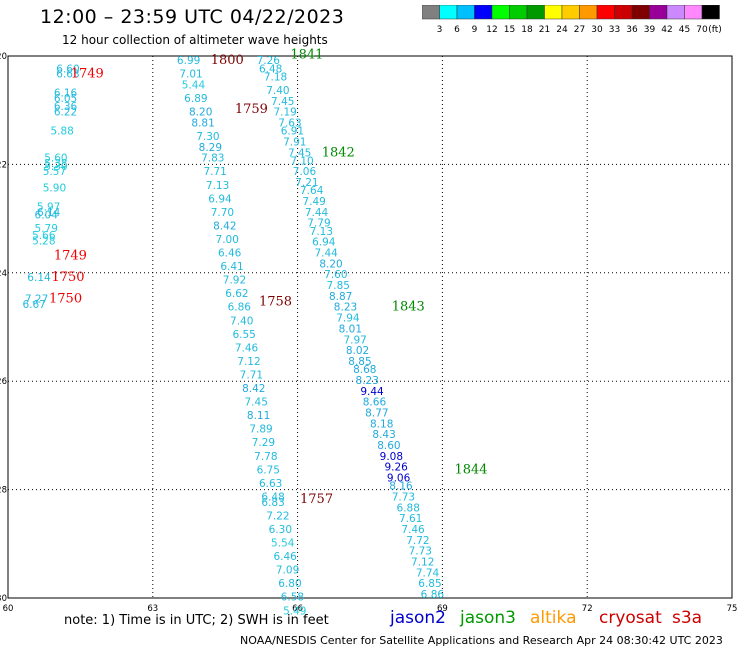  What do you see at coordinates (265, 457) in the screenshot?
I see `wave-height-value: 7.78` at bounding box center [265, 457].